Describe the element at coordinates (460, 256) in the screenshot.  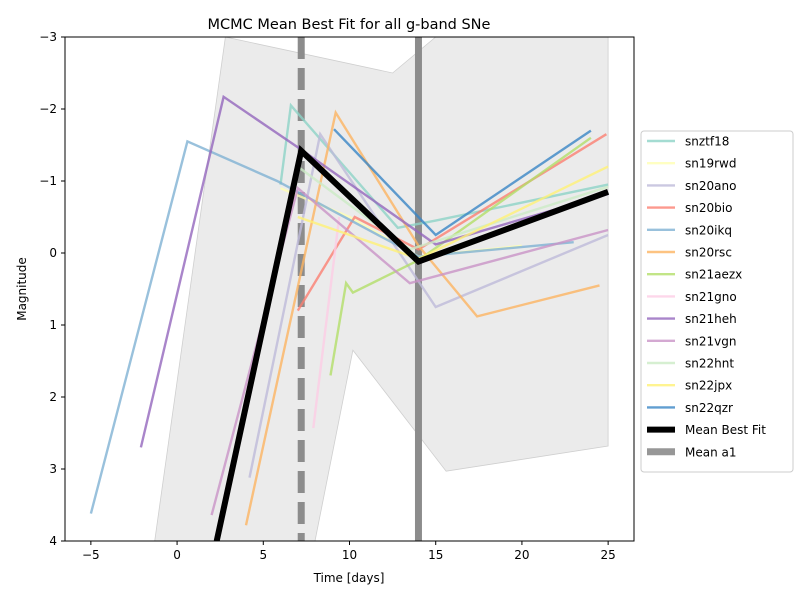
I see `series-line-sn21aezx` at that location.